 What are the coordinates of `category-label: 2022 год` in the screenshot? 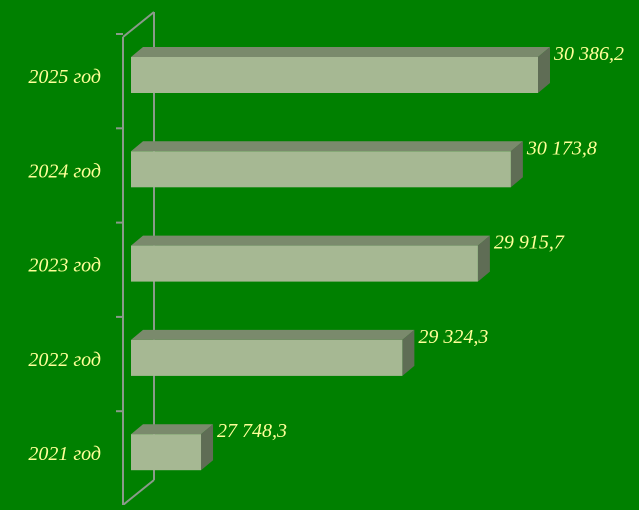 It's located at (64, 360).